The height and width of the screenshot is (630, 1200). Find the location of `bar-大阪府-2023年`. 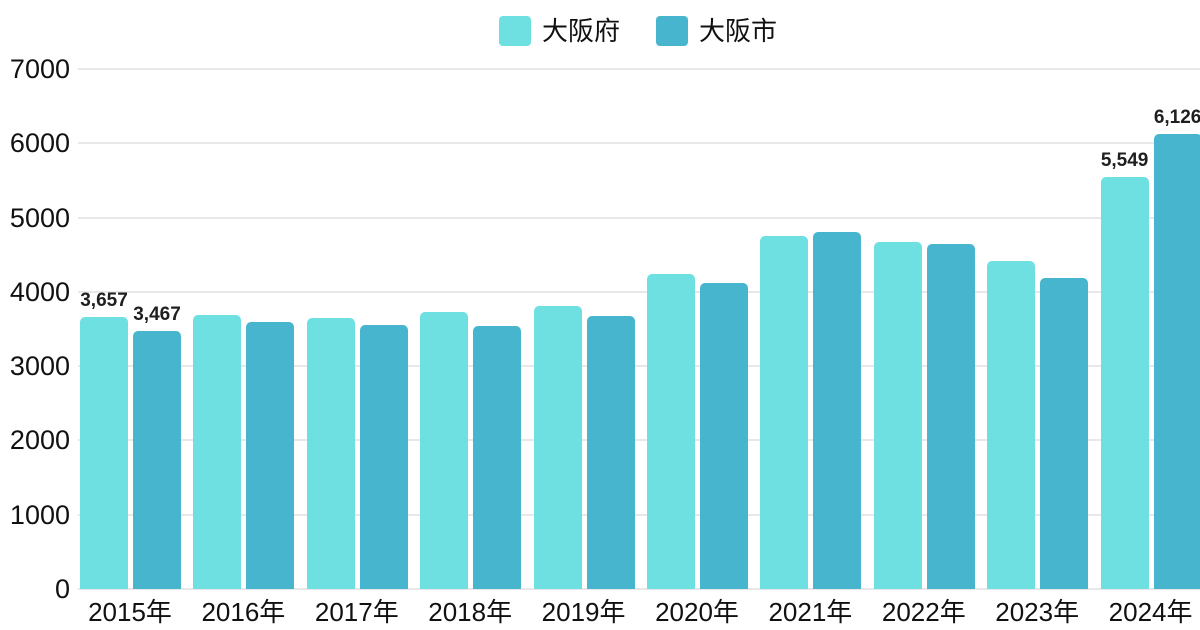

bar-大阪府-2023年 is located at coordinates (1011, 425).